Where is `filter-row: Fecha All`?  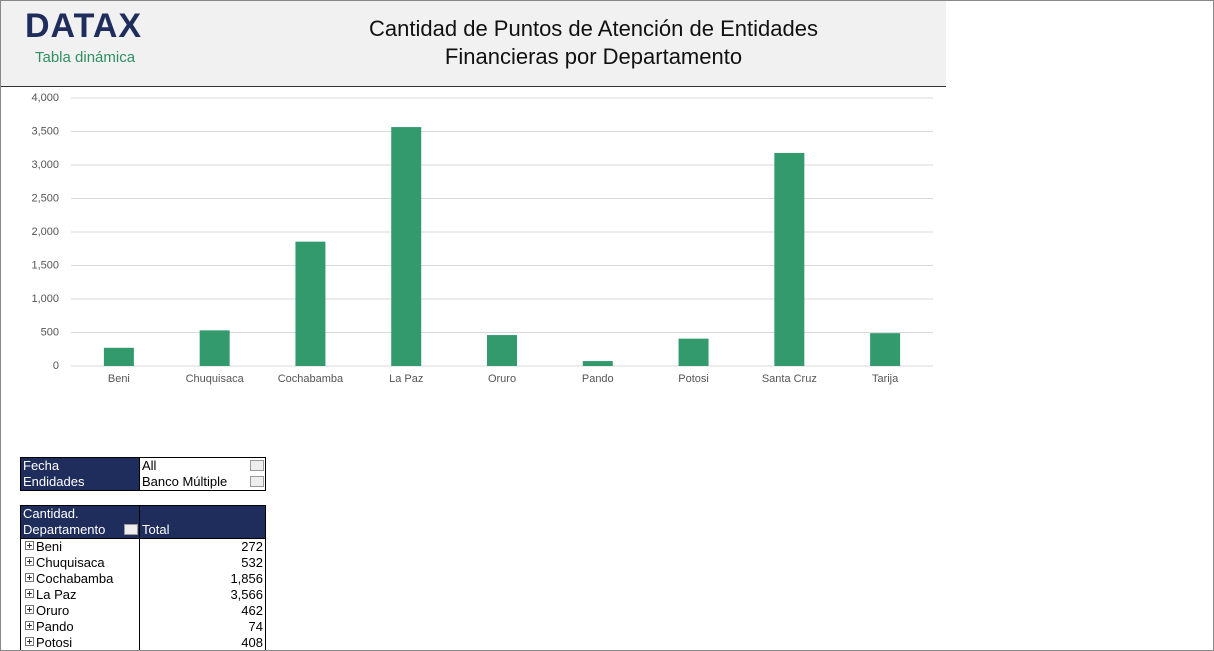 filter-row: Fecha All is located at coordinates (143, 466).